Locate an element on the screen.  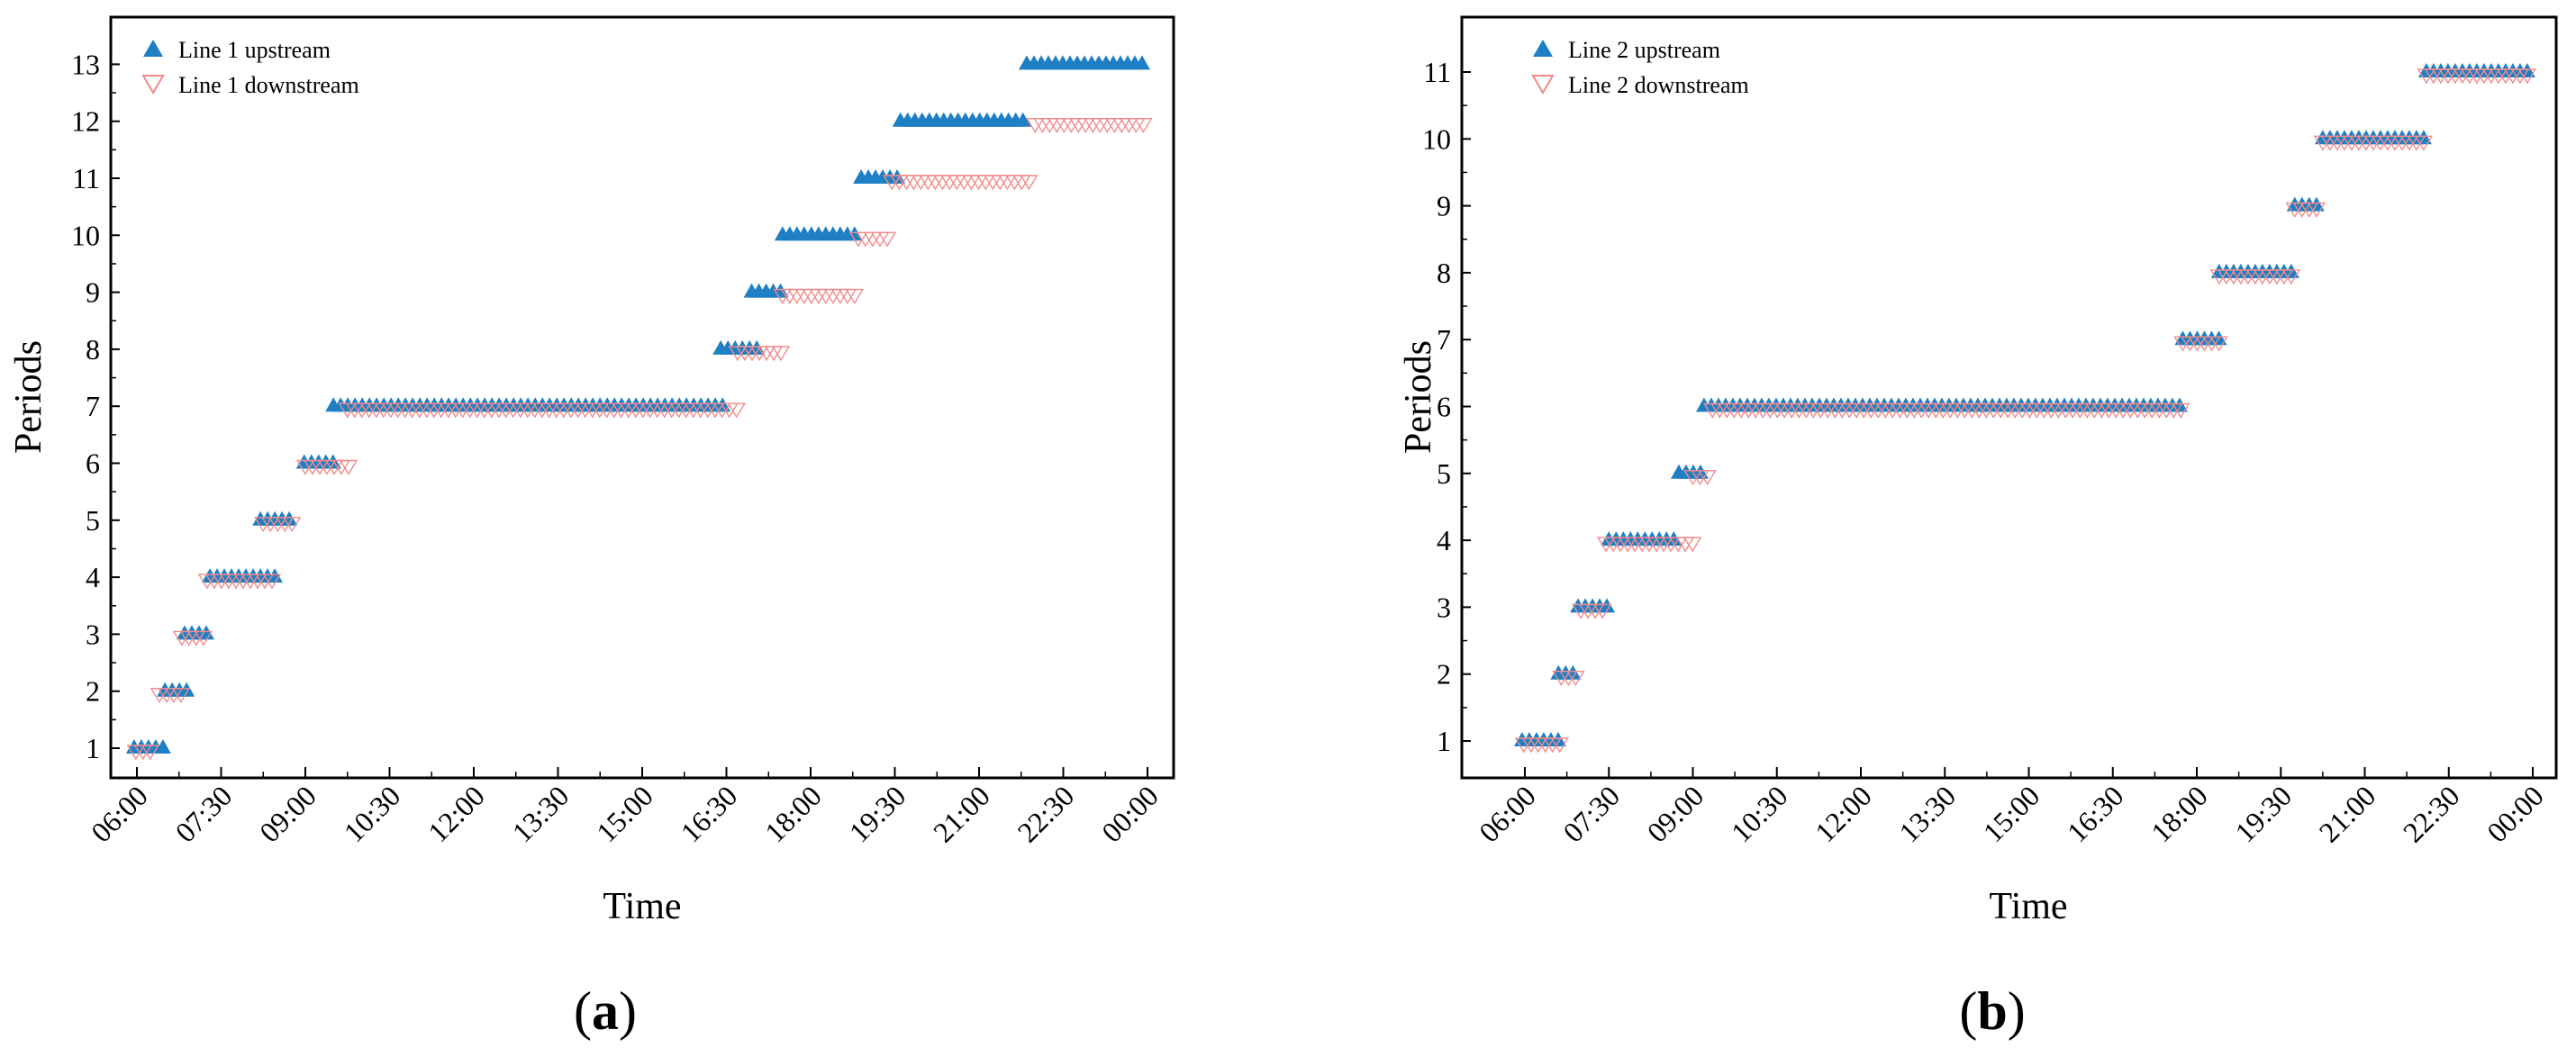
legend-marker-up-a is located at coordinates (153, 48).